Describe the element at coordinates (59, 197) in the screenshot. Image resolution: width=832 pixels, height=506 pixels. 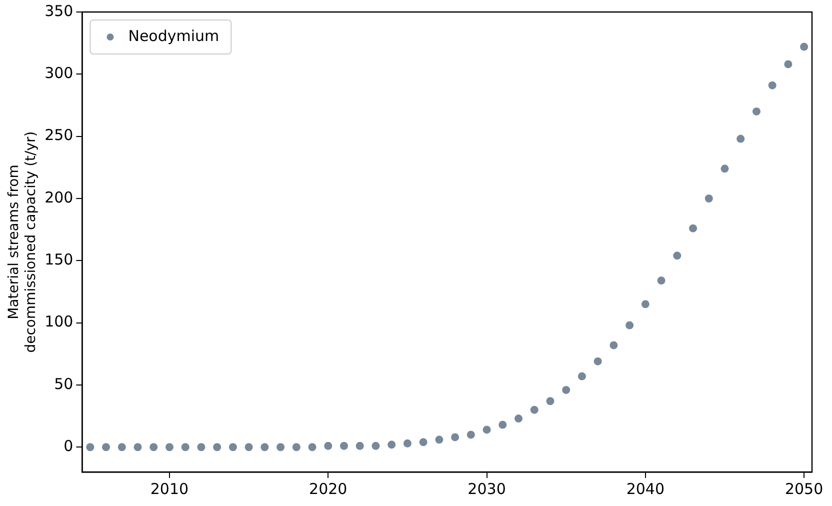
I see `y-tick-label: 200` at that location.